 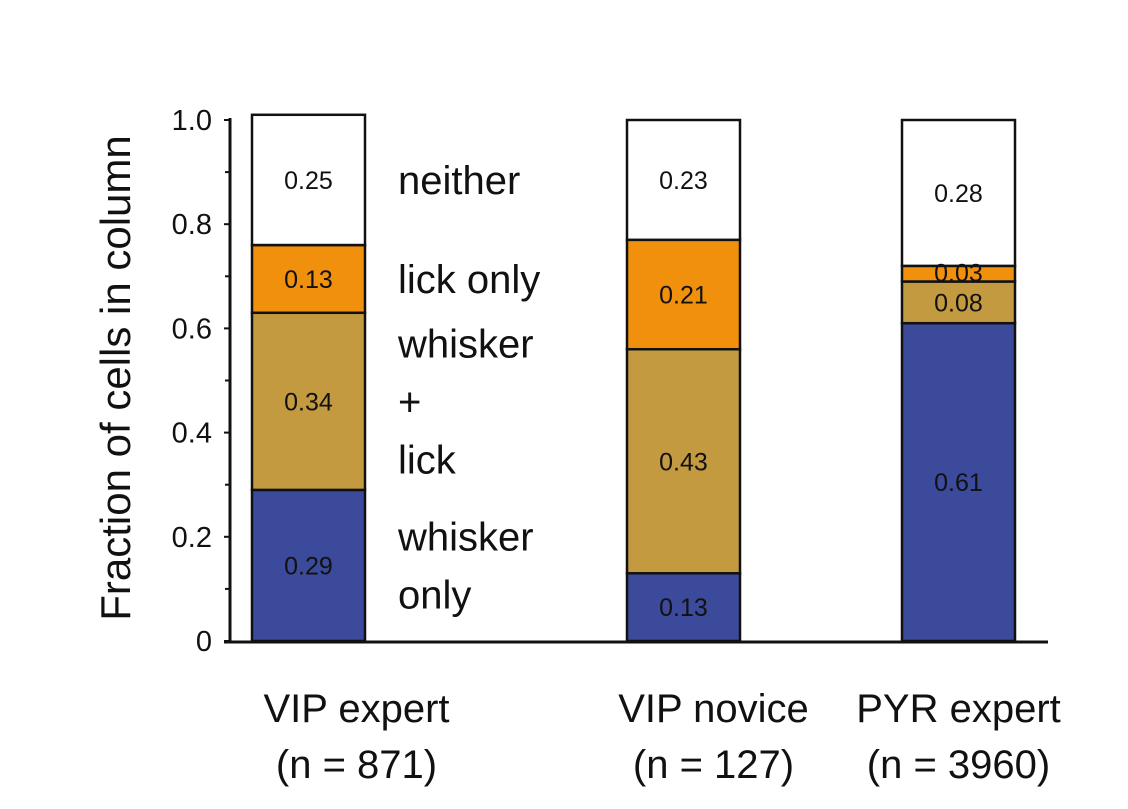 What do you see at coordinates (958, 709) in the screenshot?
I see `category-label: PYR expert` at bounding box center [958, 709].